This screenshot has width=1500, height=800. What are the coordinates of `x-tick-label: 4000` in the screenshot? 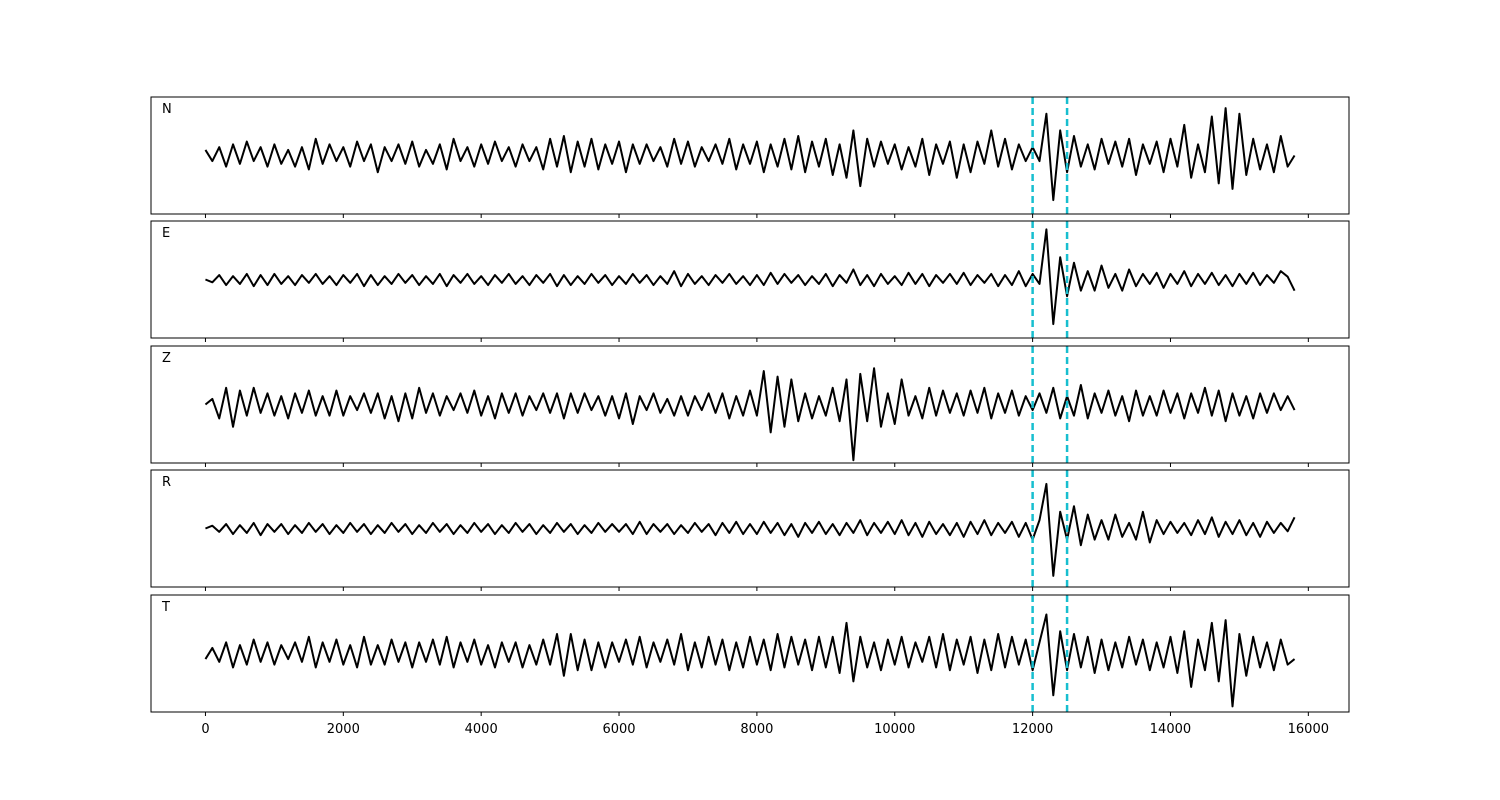 It's located at (481, 729).